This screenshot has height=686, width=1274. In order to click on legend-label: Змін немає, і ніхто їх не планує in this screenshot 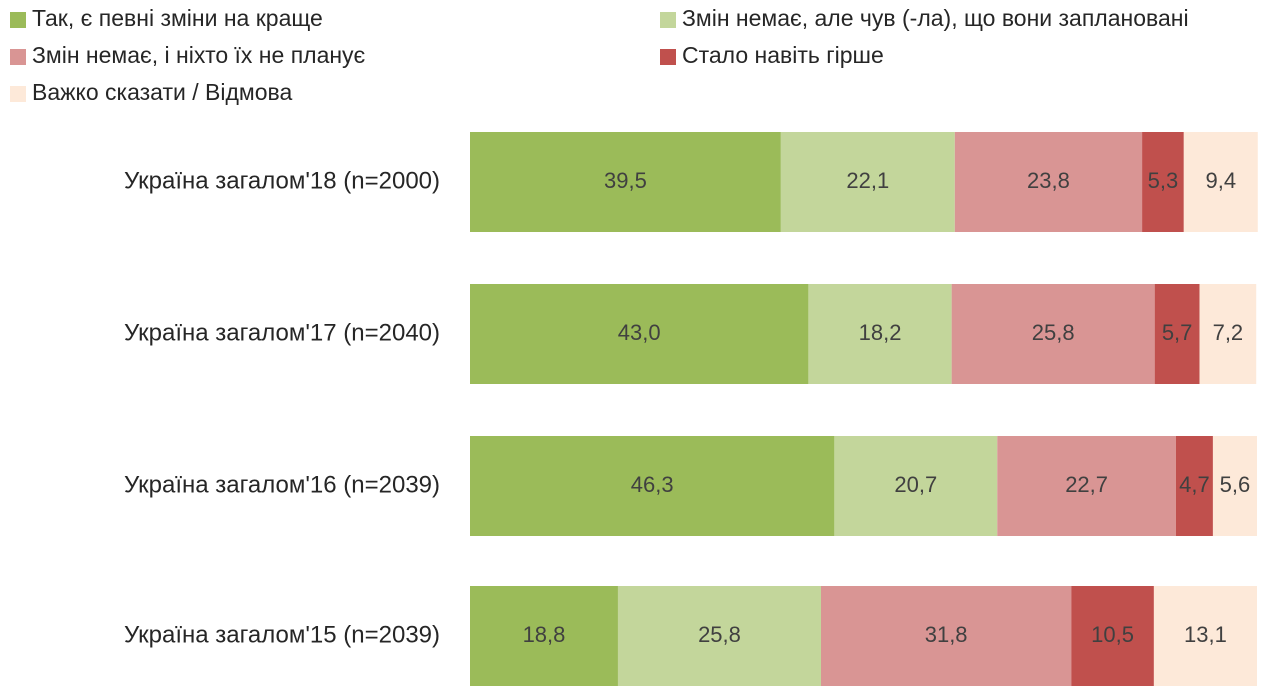, I will do `click(199, 55)`.